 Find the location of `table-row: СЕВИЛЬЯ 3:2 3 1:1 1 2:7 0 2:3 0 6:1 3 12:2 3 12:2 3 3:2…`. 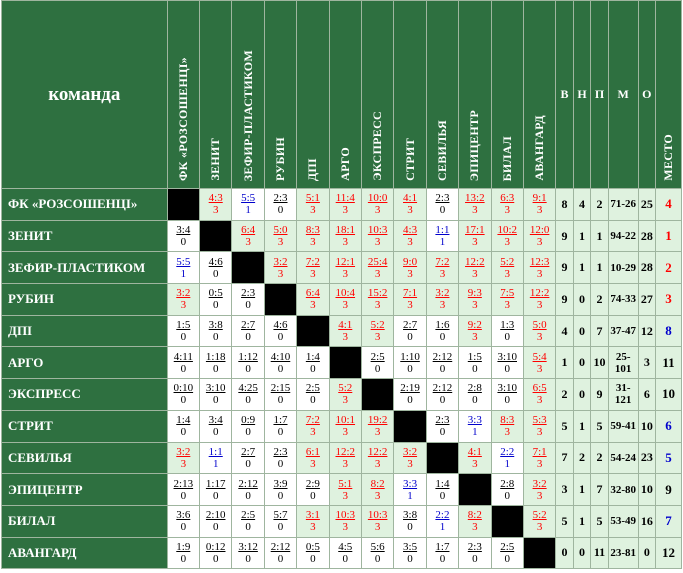

table-row: СЕВИЛЬЯ 3:2 3 1:1 1 2:7 0 2:3 0 6:1 3 12:2 3 12:2 3 3:2… is located at coordinates (341, 458).